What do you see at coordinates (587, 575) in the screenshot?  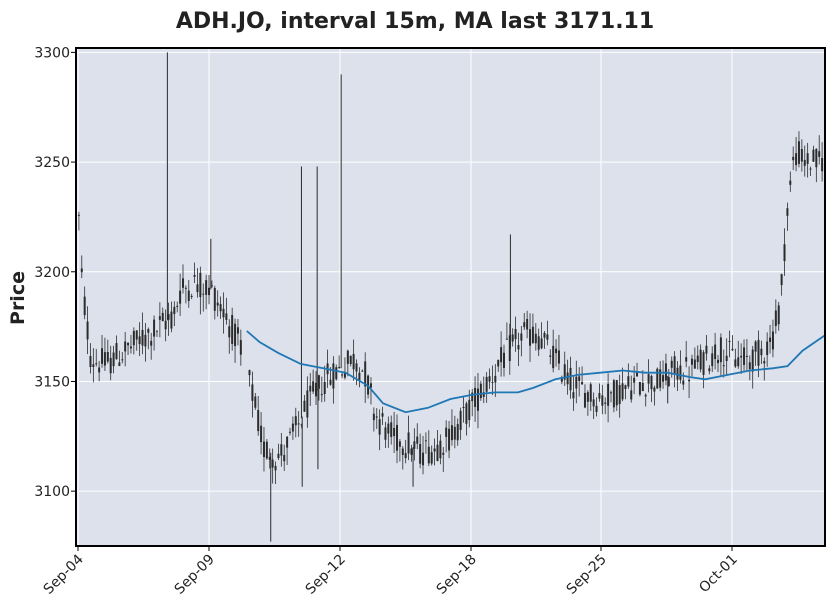 I see `x-tick-label: Sep-25` at bounding box center [587, 575].